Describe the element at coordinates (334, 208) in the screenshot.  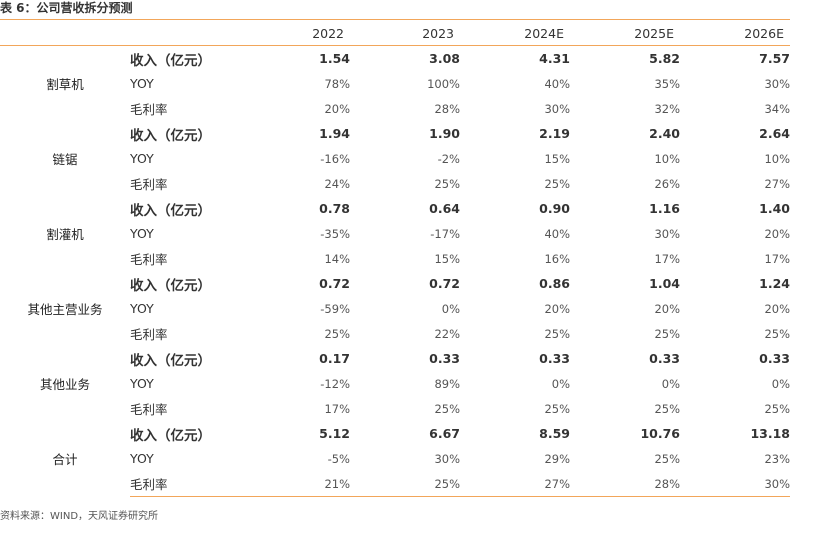
I see `value-cell: 0.78` at that location.